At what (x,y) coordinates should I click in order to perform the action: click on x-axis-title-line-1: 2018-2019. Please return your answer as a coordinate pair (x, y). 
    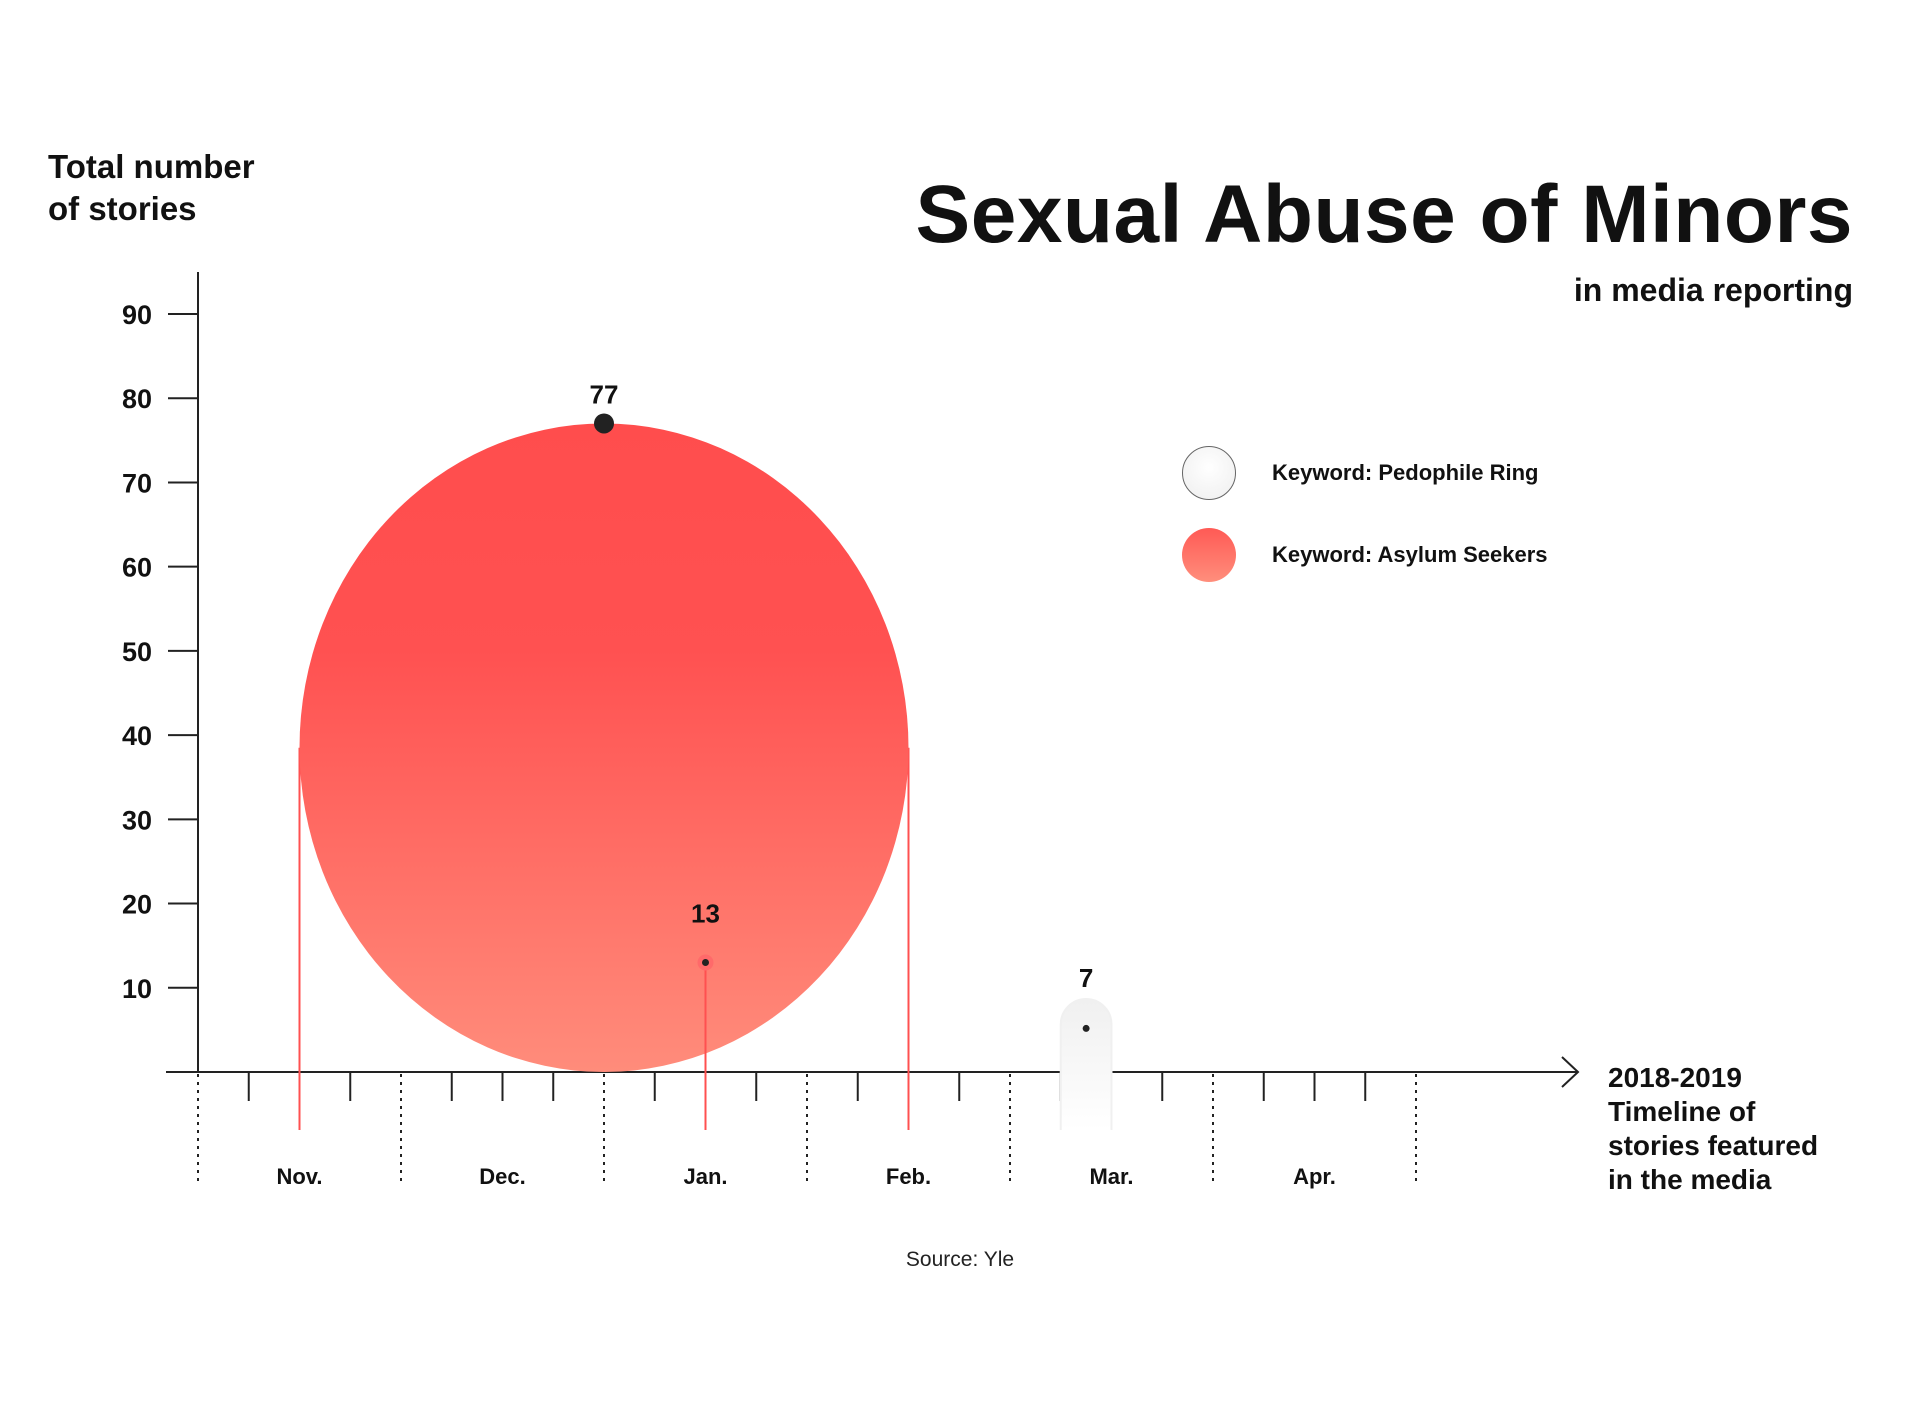
    Looking at the image, I should click on (1675, 1077).